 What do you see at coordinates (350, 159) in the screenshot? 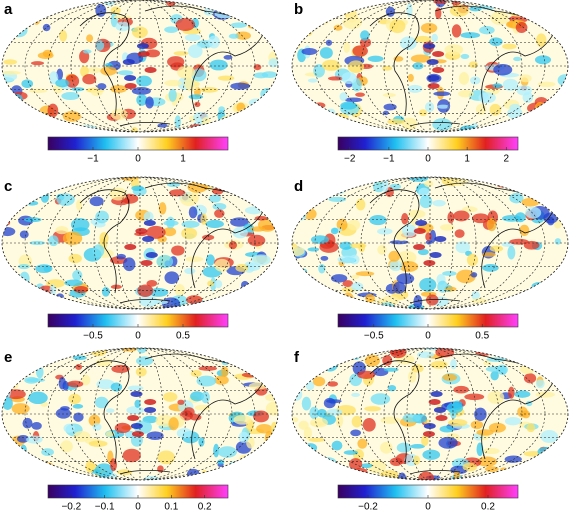
I see `colorbar-tick-label: −2` at bounding box center [350, 159].